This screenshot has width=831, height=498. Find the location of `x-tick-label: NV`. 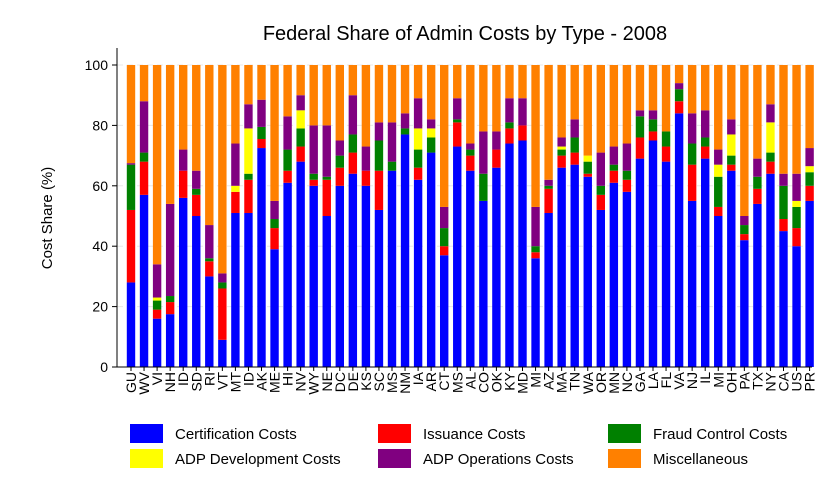

x-tick-label: NV is located at coordinates (301, 381).